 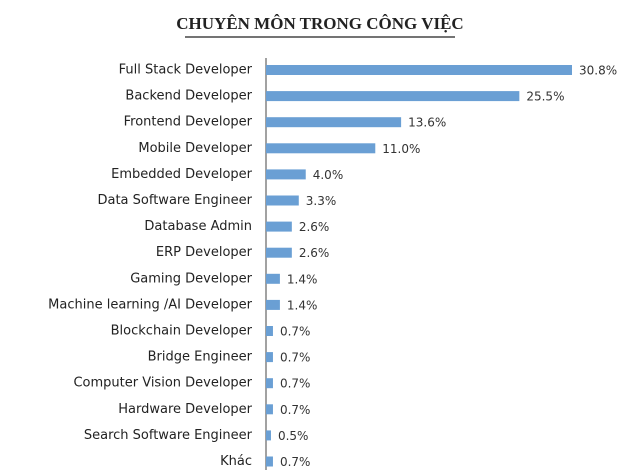 I want to click on category-label: Machine learning /AI Developer, so click(x=150, y=304).